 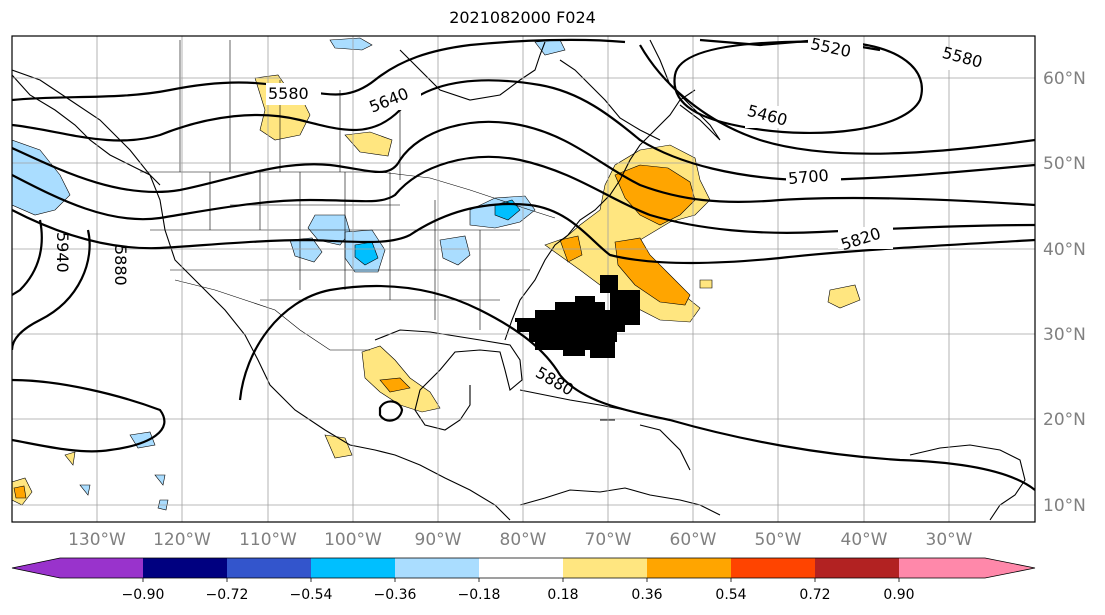 I want to click on border-canada-provinces, so click(x=290, y=110).